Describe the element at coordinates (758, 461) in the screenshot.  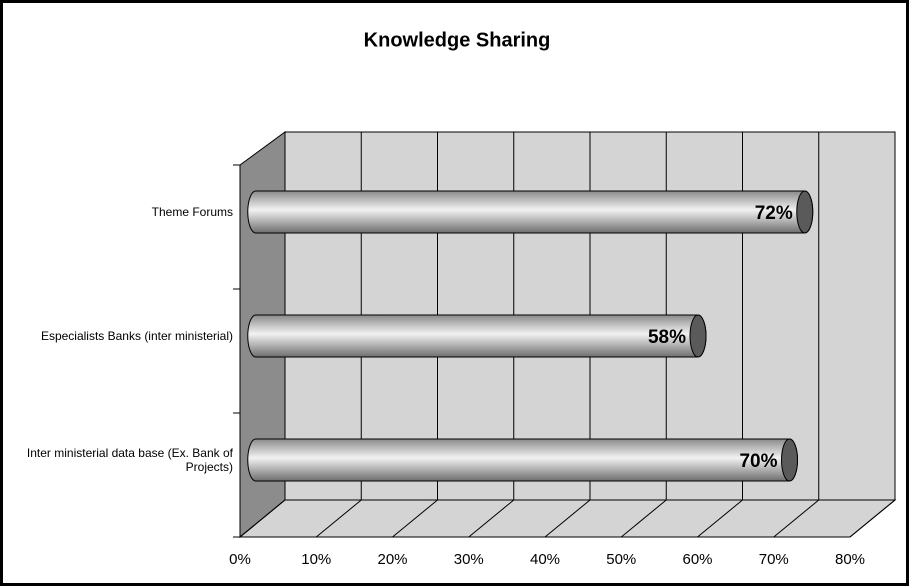
I see `data-label: 70%` at that location.